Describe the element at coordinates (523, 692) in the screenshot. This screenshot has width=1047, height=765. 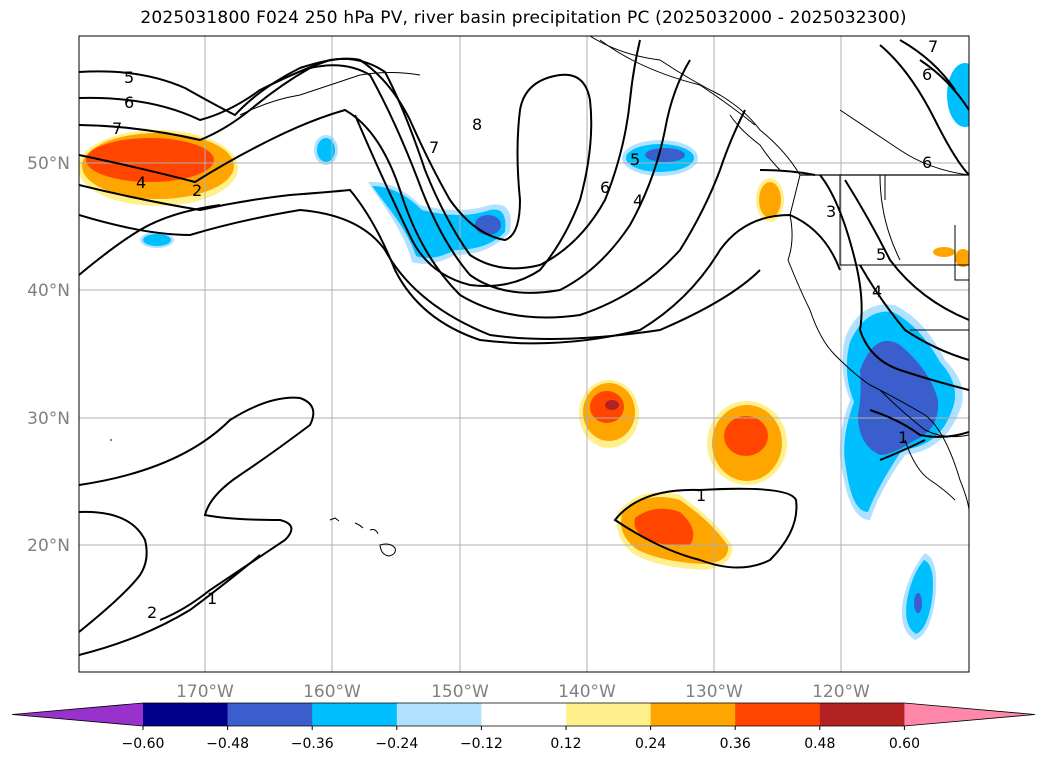
I see `longitude-labels: 170°W 160°W 150°W 140°W 130°W 120°W` at that location.